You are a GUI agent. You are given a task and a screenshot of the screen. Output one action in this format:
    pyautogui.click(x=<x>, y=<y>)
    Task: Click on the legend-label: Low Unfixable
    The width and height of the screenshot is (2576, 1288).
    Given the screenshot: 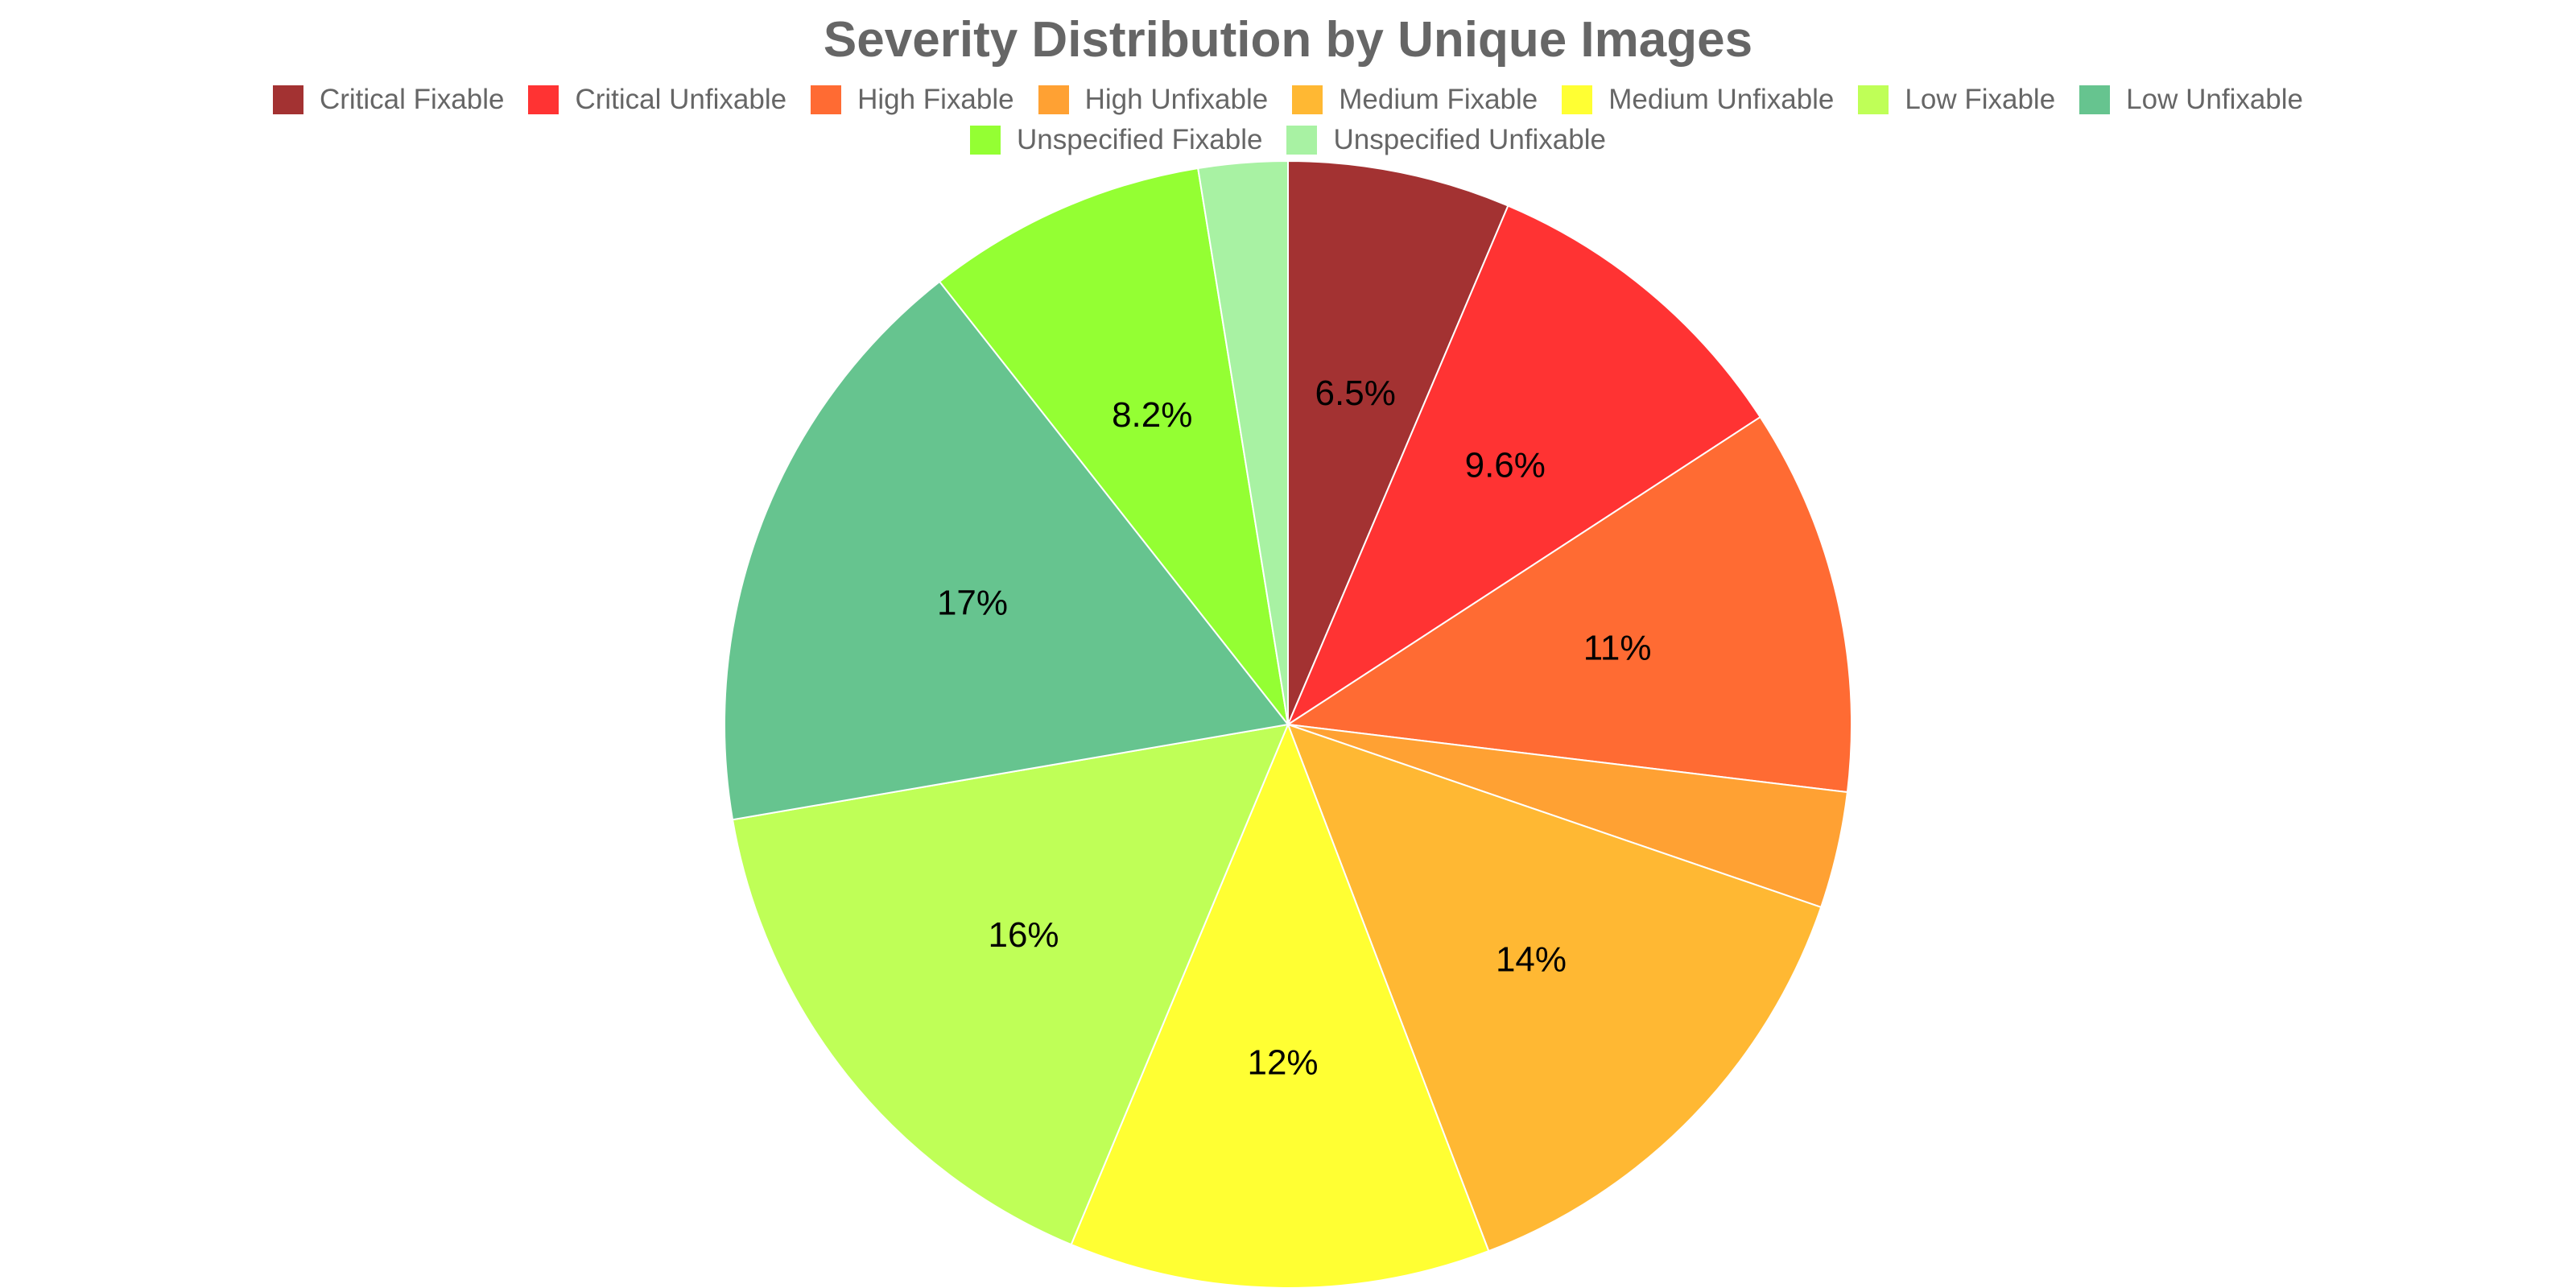 What is the action you would take?
    pyautogui.click(x=2215, y=99)
    